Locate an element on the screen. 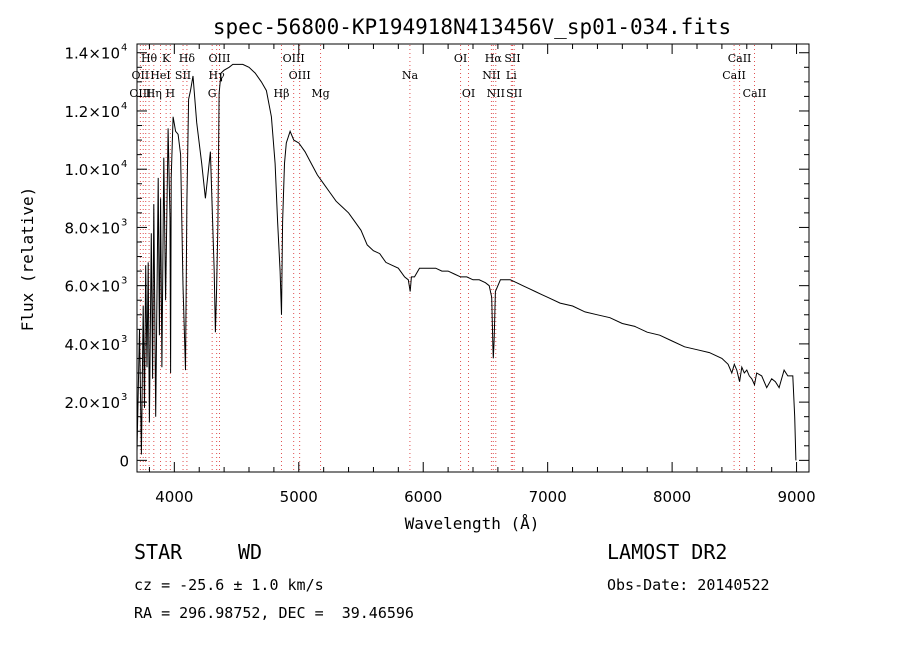  line-label: Li is located at coordinates (511, 75).